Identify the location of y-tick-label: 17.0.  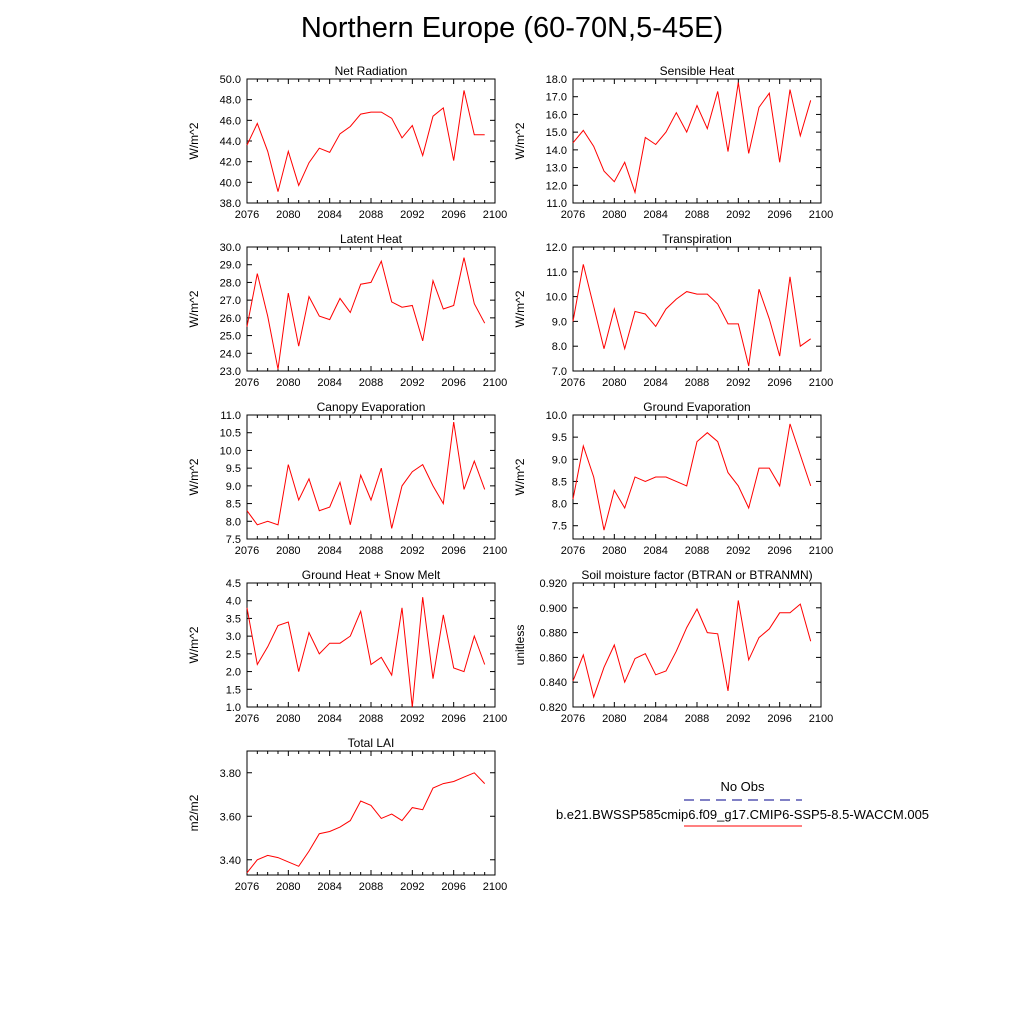
(556, 98).